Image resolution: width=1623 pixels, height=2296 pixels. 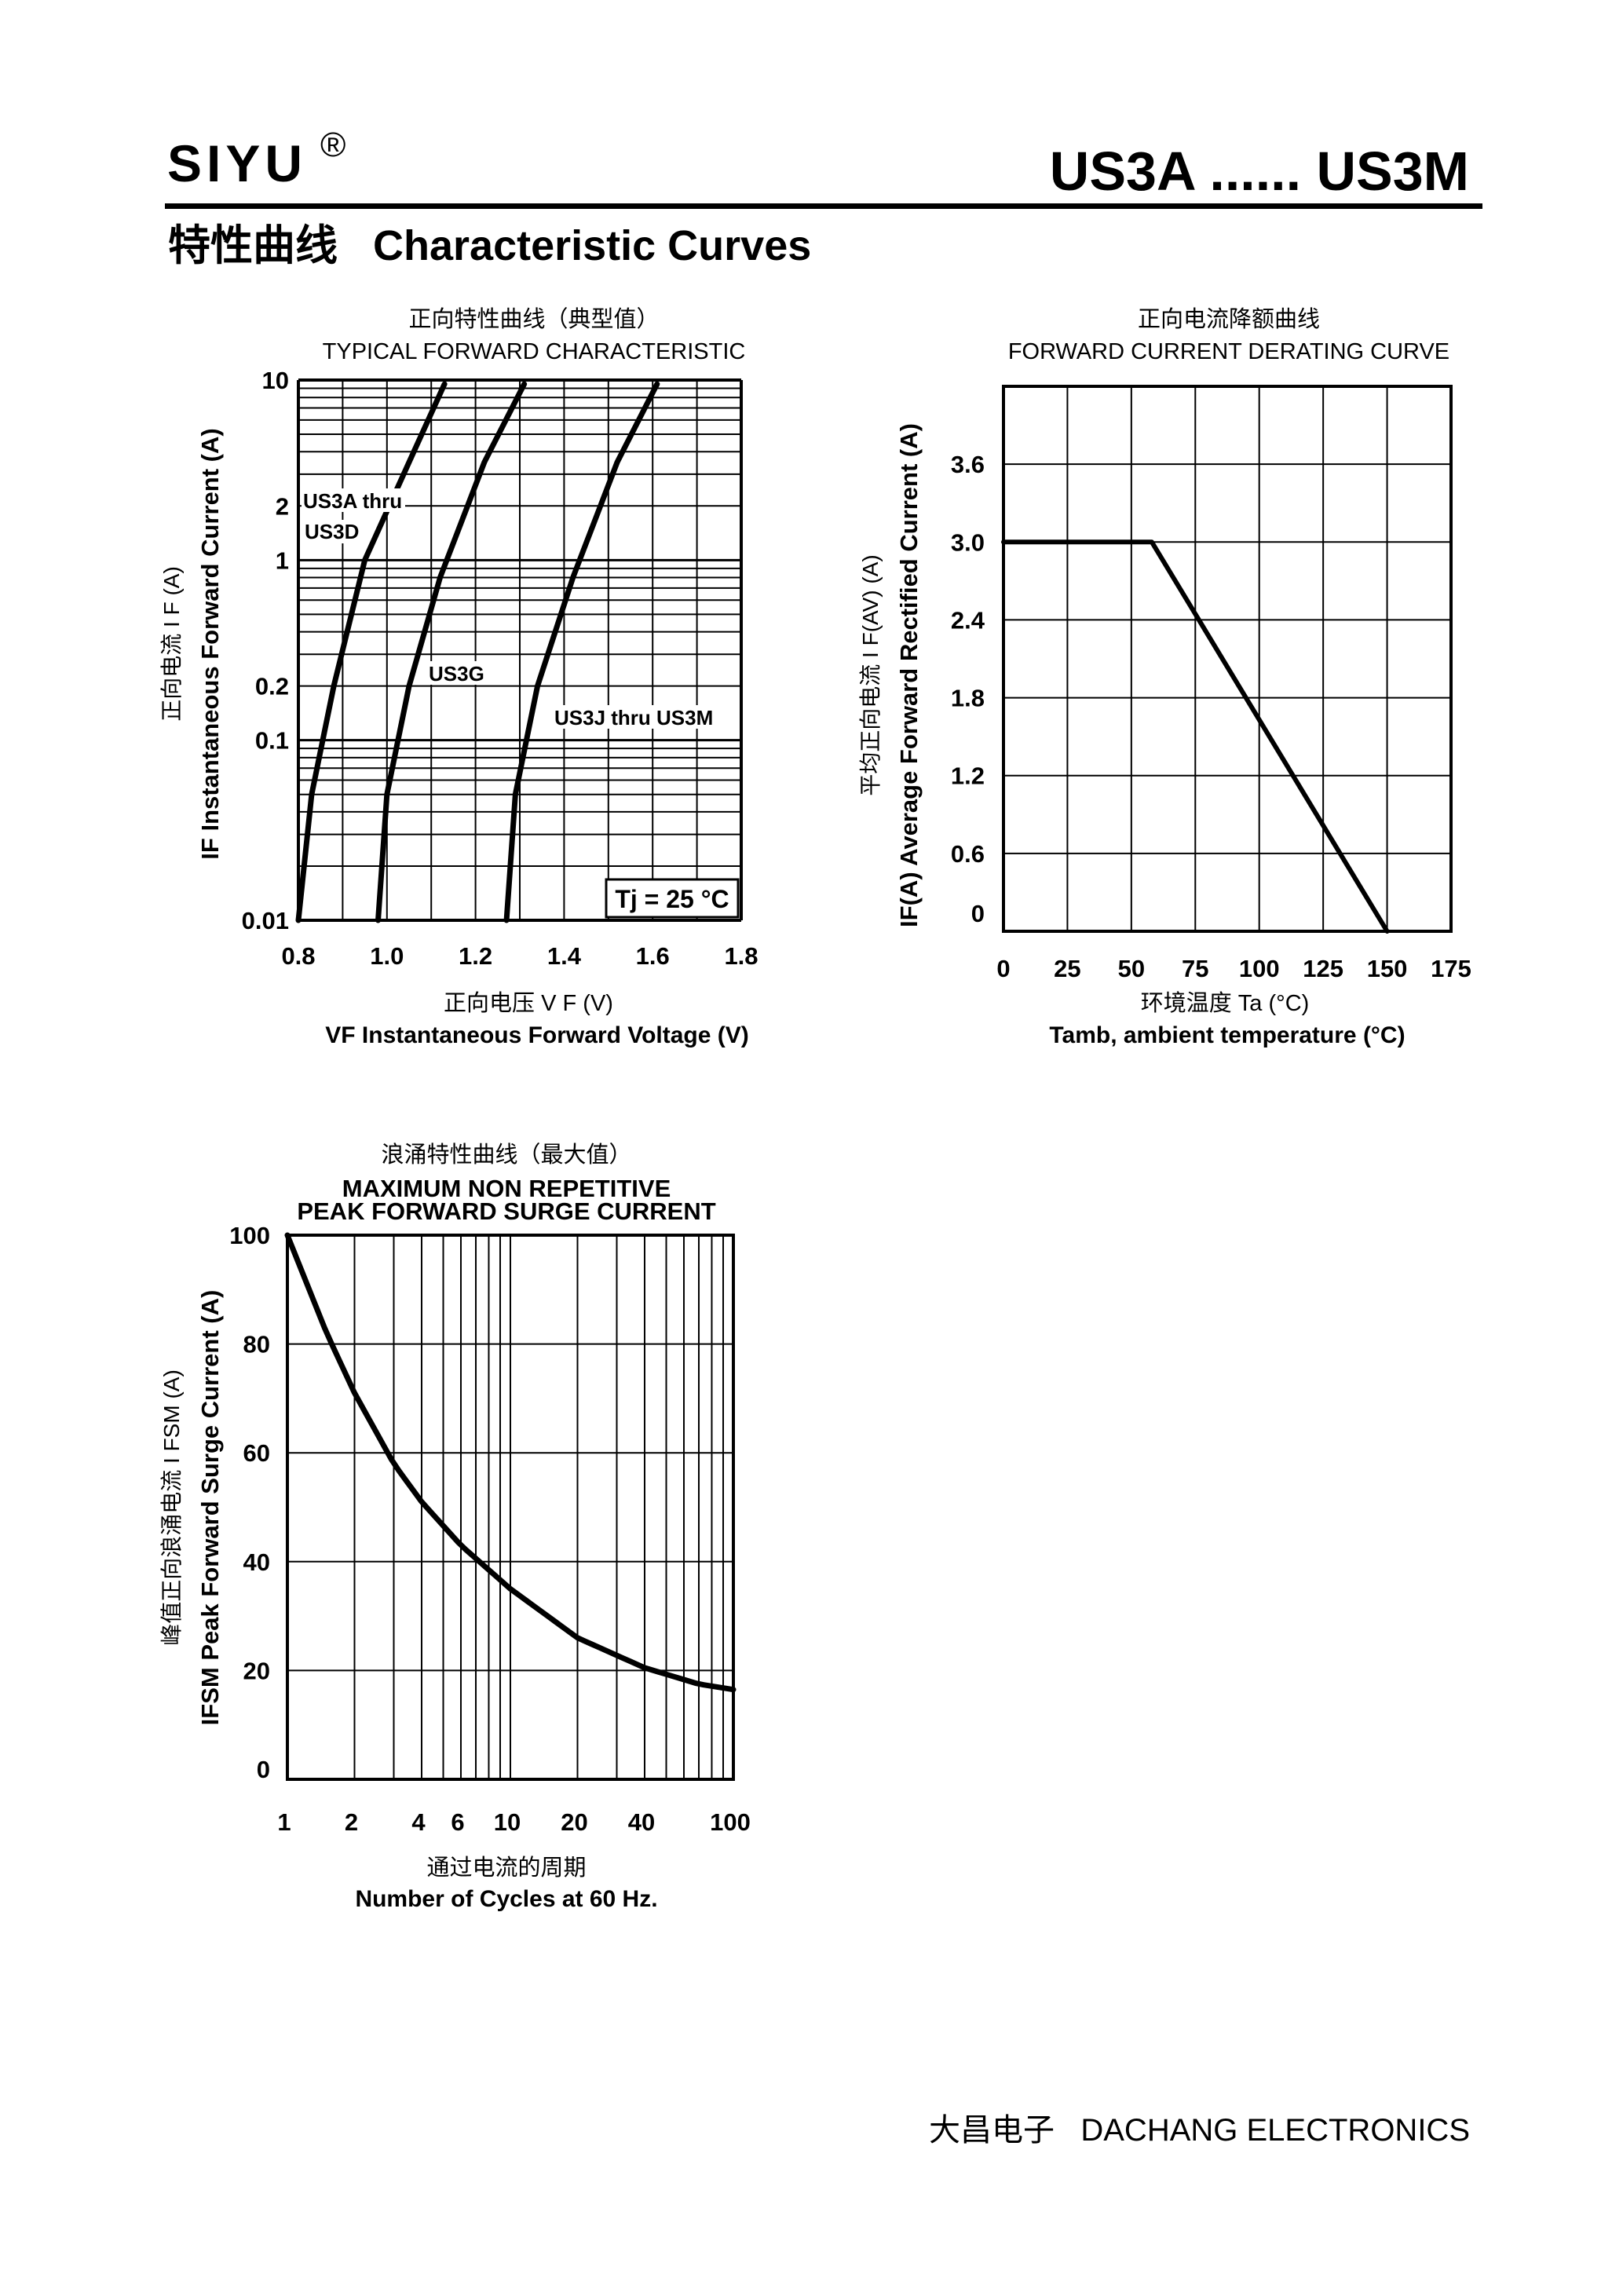 What do you see at coordinates (534, 319) in the screenshot?
I see `chart1-title-cn: 正向特性曲线（典型值）` at bounding box center [534, 319].